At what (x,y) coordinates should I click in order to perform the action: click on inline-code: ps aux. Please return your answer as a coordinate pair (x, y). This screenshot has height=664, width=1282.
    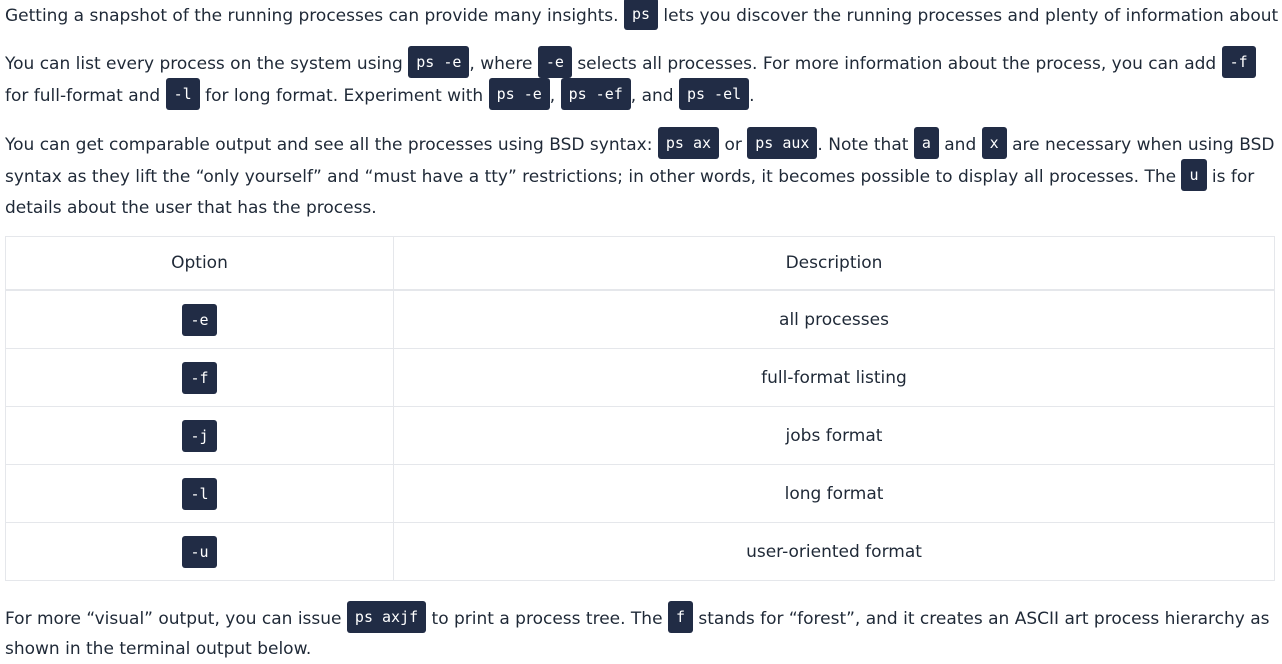
    Looking at the image, I should click on (782, 143).